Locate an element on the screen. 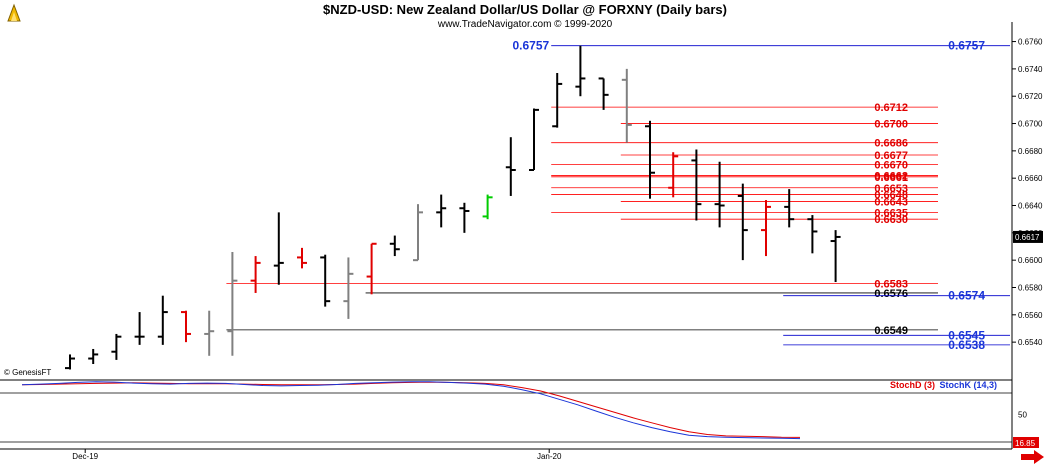  level-label: 0.6757 is located at coordinates (966, 46).